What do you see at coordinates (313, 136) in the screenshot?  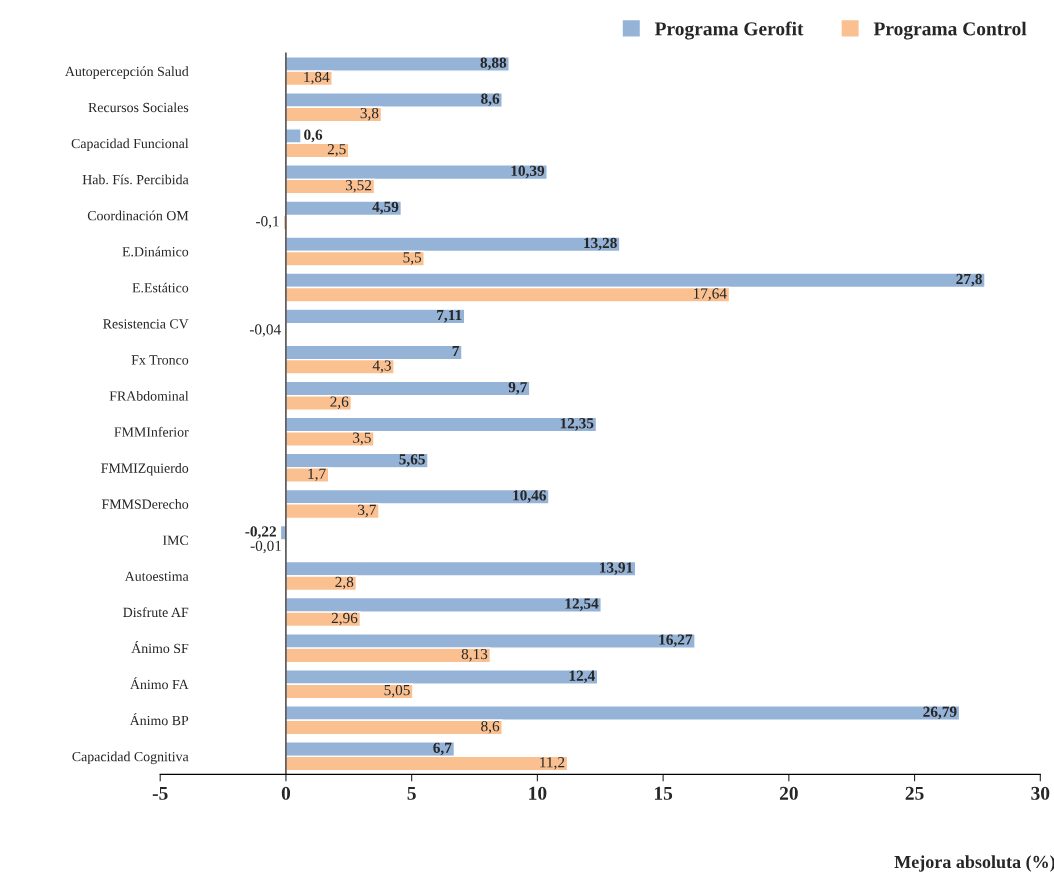 I see `data-label: 0,6` at bounding box center [313, 136].